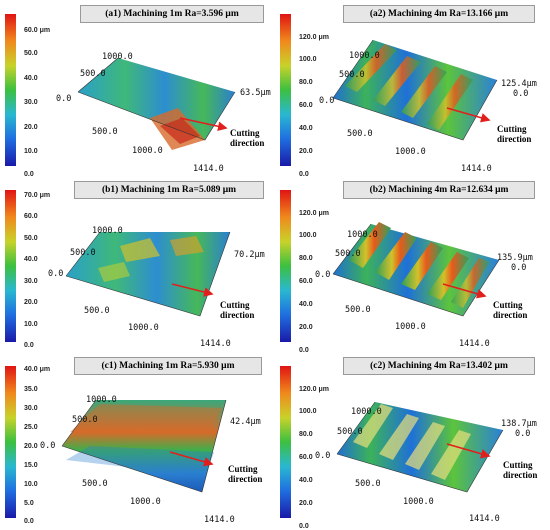 Image resolution: width=550 pixels, height=530 pixels. What do you see at coordinates (519, 84) in the screenshot?
I see `axis-z-label: 125.4μm` at bounding box center [519, 84].